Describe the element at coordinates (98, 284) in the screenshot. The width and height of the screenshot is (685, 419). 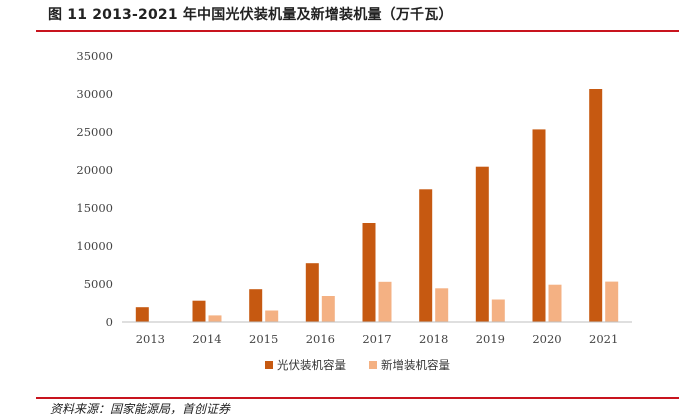
I see `y-tick-label: 5000` at that location.